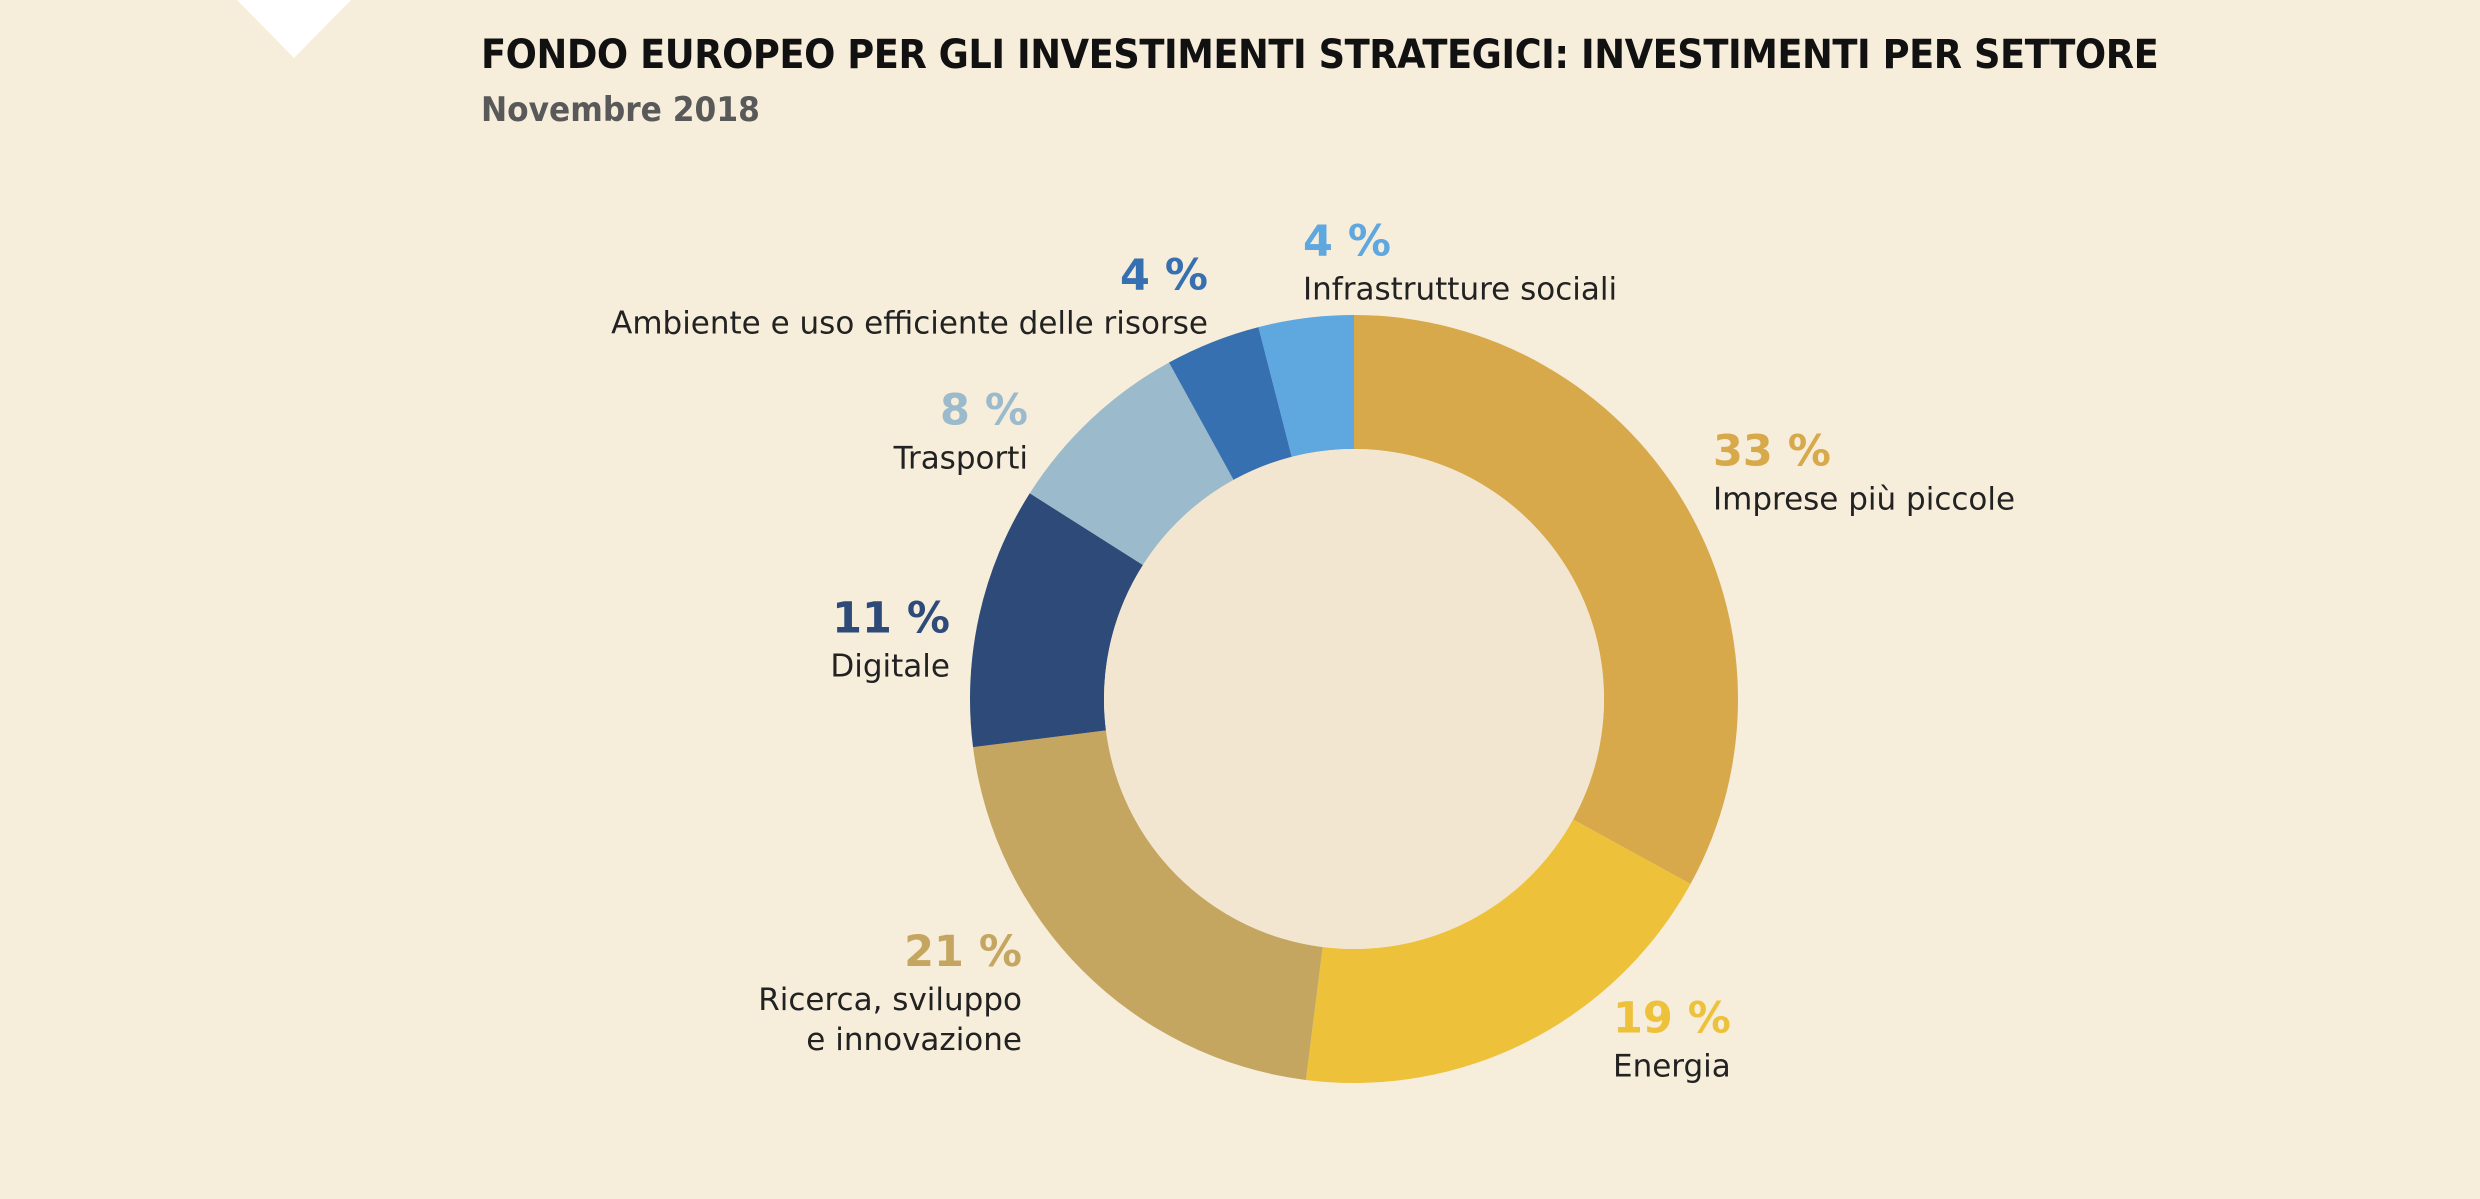 This screenshot has width=2480, height=1199. I want to click on value-label: 19 %, so click(1672, 1018).